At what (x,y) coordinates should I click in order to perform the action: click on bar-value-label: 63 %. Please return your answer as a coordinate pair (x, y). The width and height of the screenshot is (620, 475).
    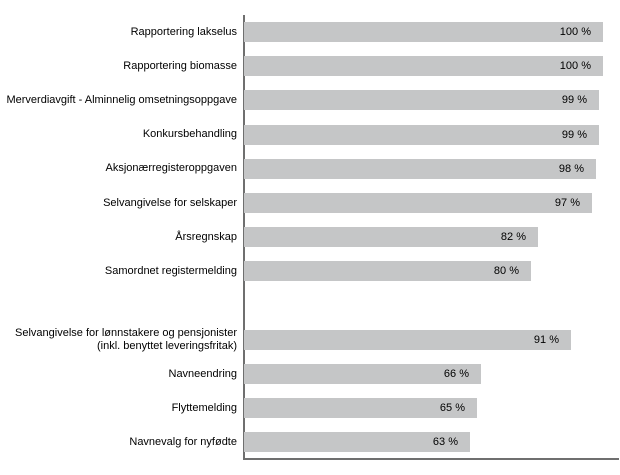
    Looking at the image, I should click on (445, 442).